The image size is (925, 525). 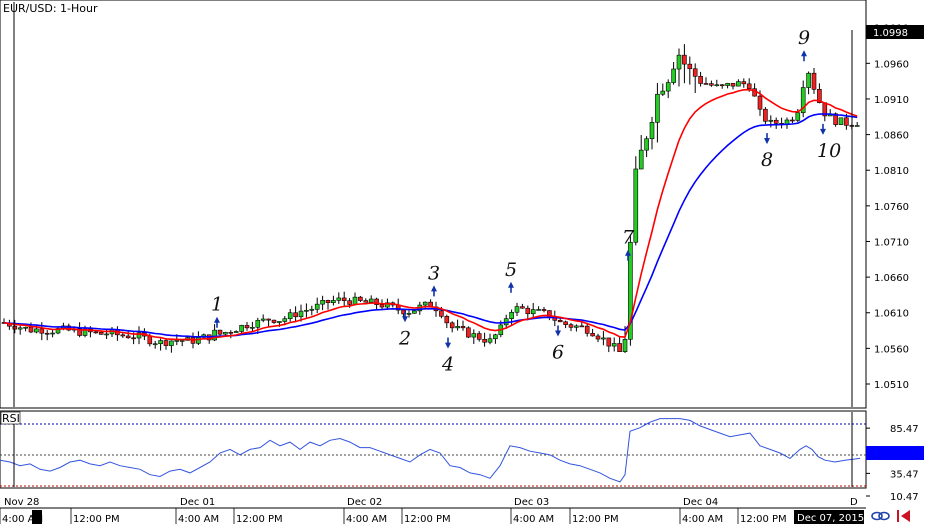 I want to click on annotation-7: 7, so click(x=628, y=244).